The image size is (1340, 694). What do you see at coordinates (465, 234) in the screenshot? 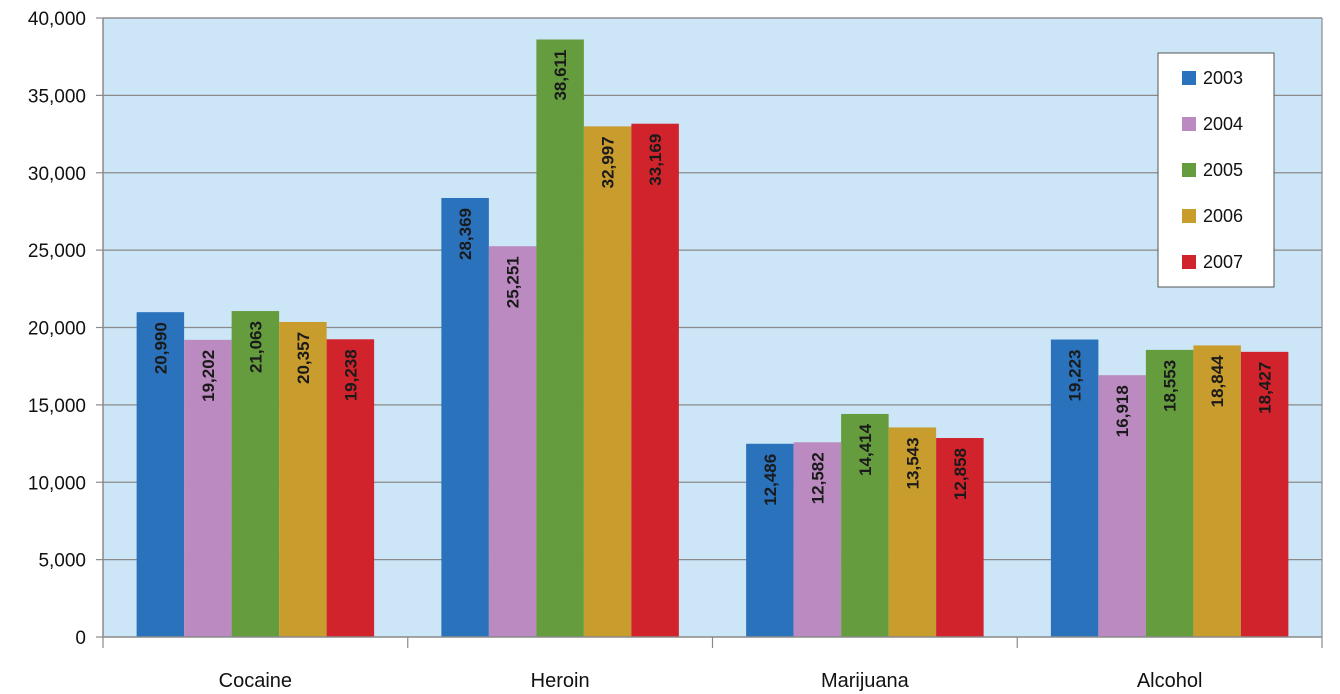
I see `data-label: 28,369` at bounding box center [465, 234].